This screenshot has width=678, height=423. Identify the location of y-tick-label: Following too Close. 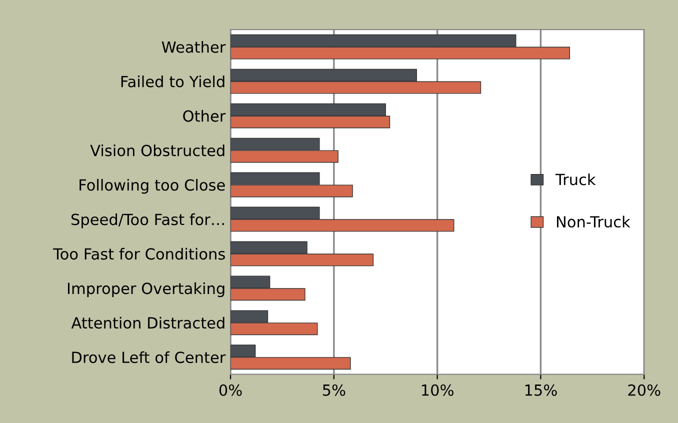
(152, 186).